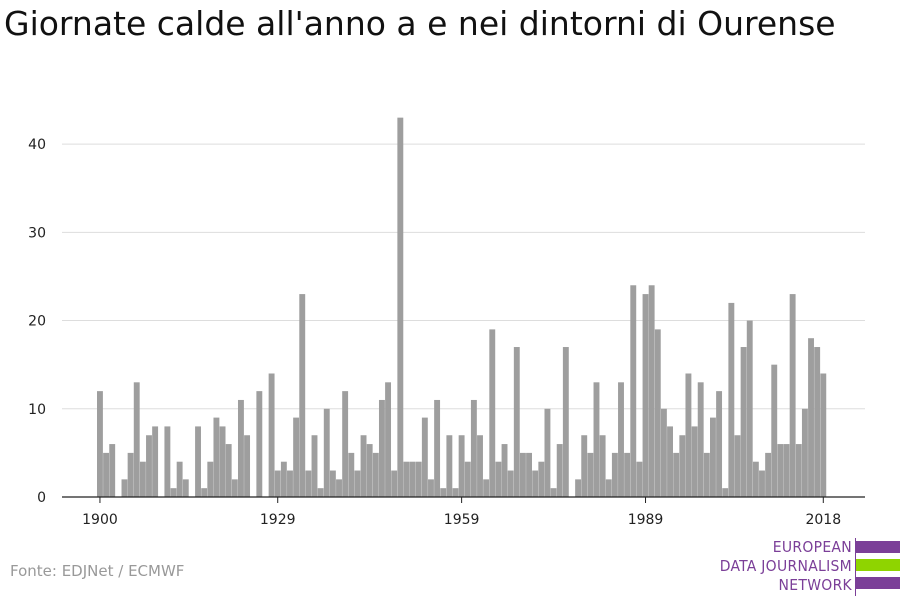  What do you see at coordinates (100, 444) in the screenshot?
I see `bar-1900` at bounding box center [100, 444].